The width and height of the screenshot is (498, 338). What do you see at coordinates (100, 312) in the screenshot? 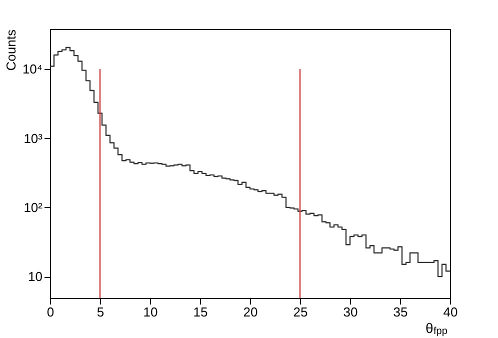
I see `x-tick-label: 5` at bounding box center [100, 312].